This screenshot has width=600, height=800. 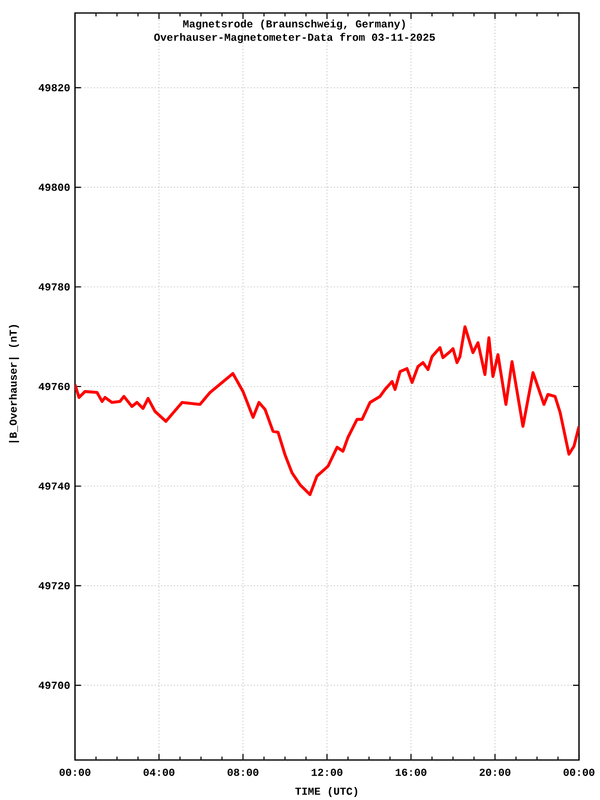 I want to click on y-tick-label: 49820, so click(x=54, y=88).